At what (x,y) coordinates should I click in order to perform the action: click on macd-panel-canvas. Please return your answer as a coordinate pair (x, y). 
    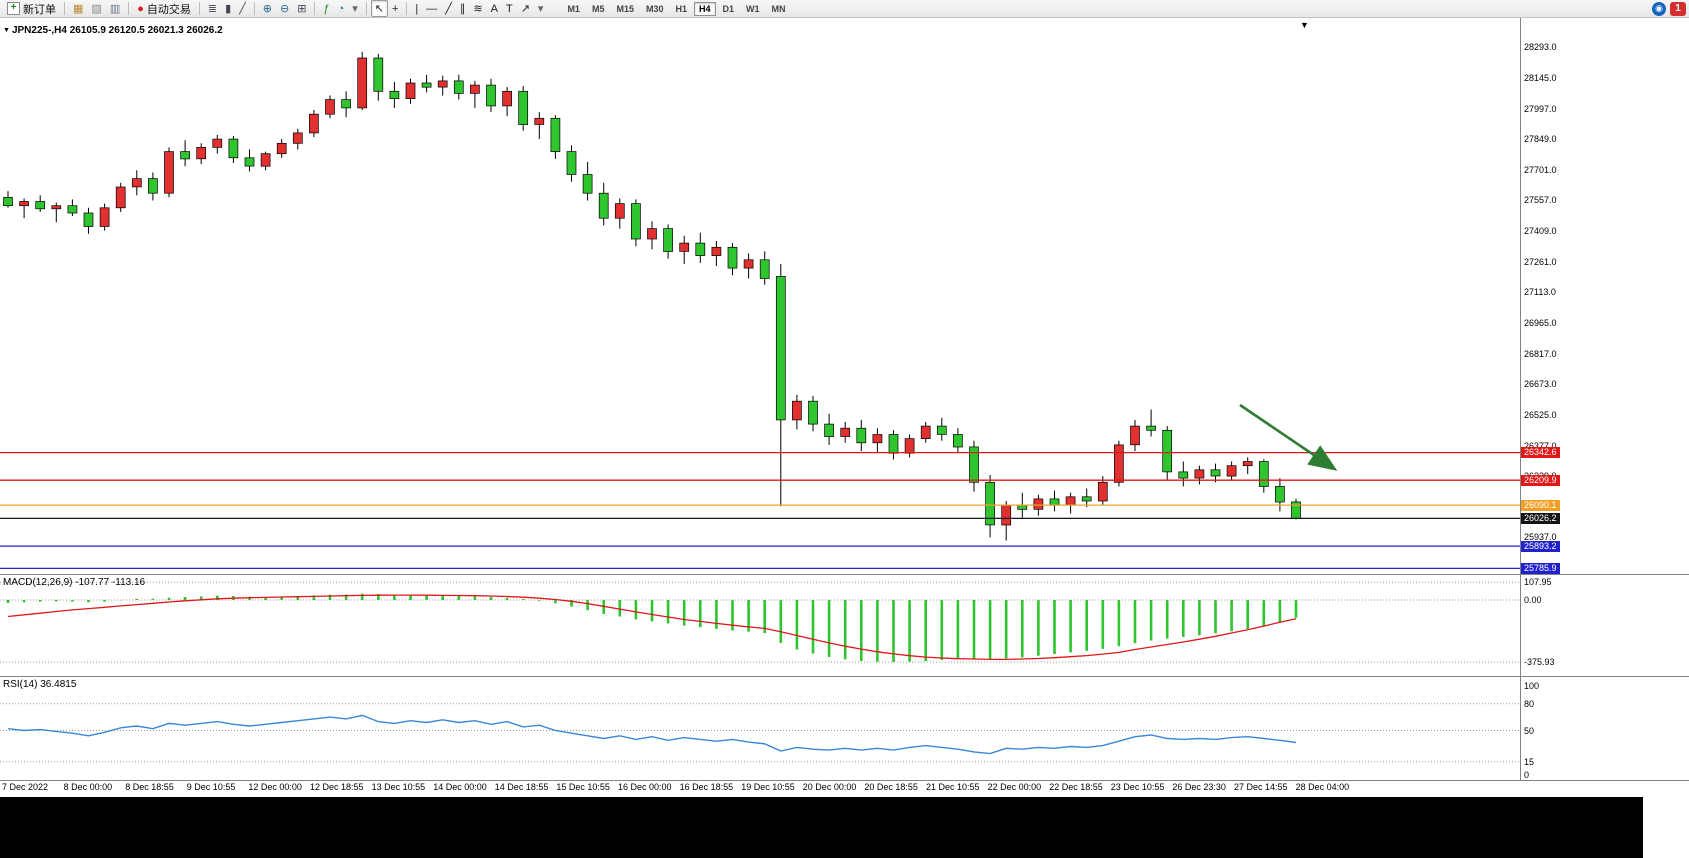
    Looking at the image, I should click on (760, 626).